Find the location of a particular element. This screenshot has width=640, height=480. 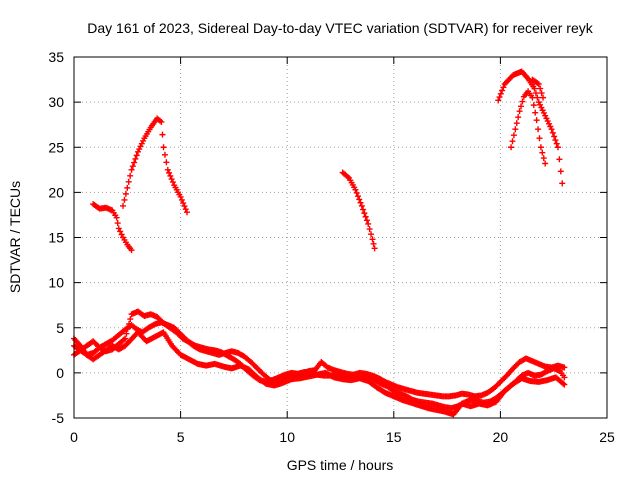

x-tick-label: 25 is located at coordinates (607, 437).